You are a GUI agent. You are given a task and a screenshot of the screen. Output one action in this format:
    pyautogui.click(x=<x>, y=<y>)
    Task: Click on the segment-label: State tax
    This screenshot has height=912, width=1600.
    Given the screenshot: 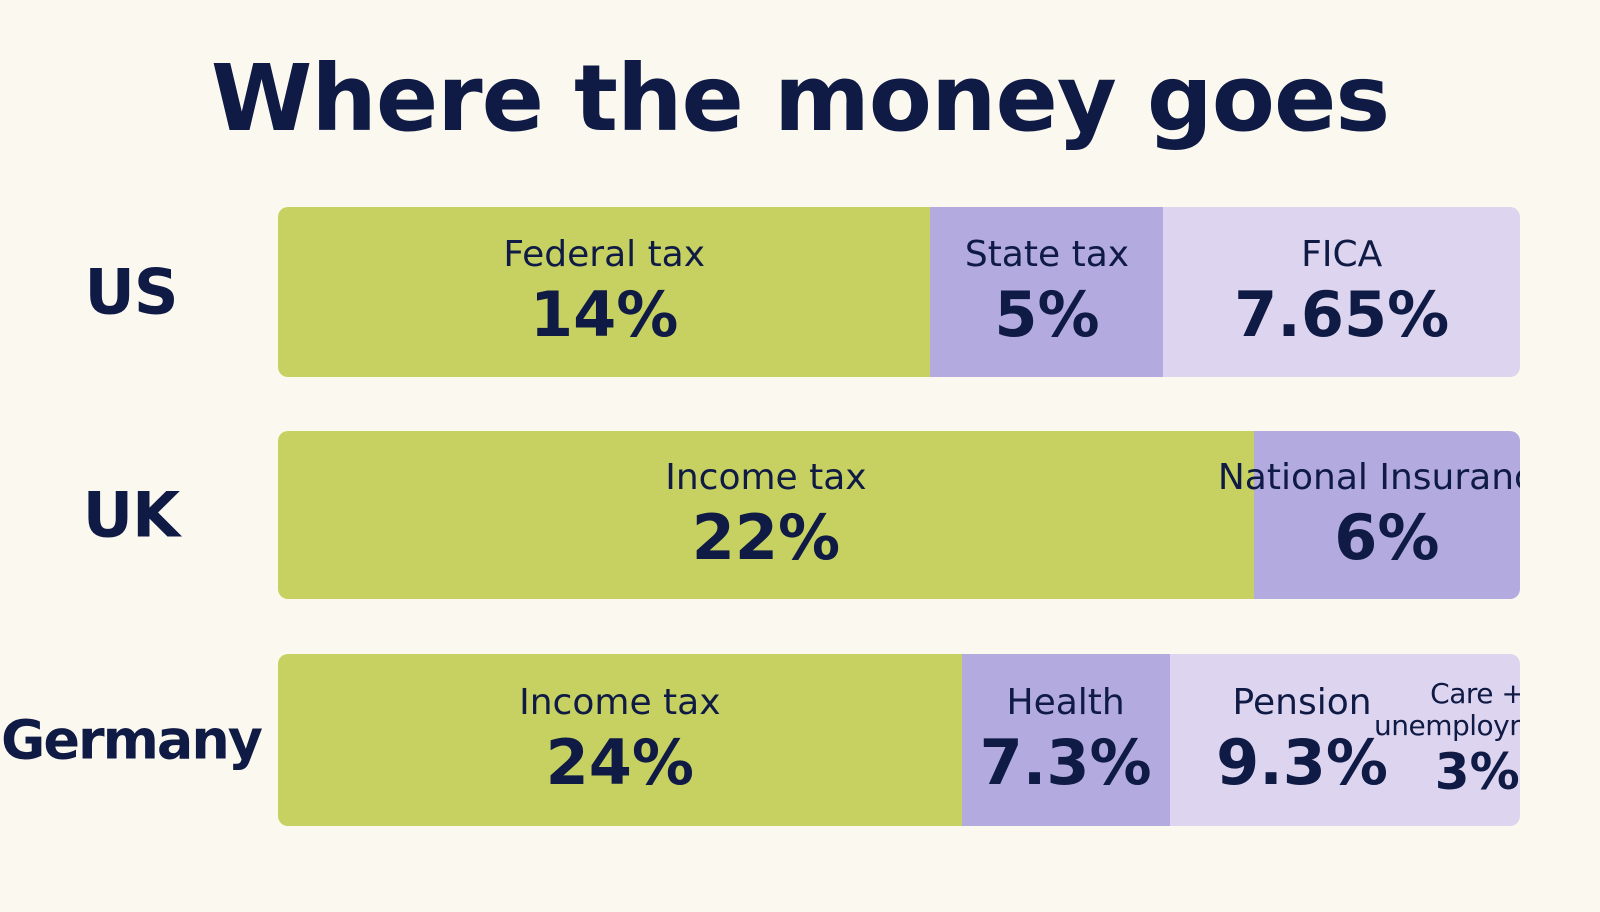 What is the action you would take?
    pyautogui.click(x=1047, y=254)
    